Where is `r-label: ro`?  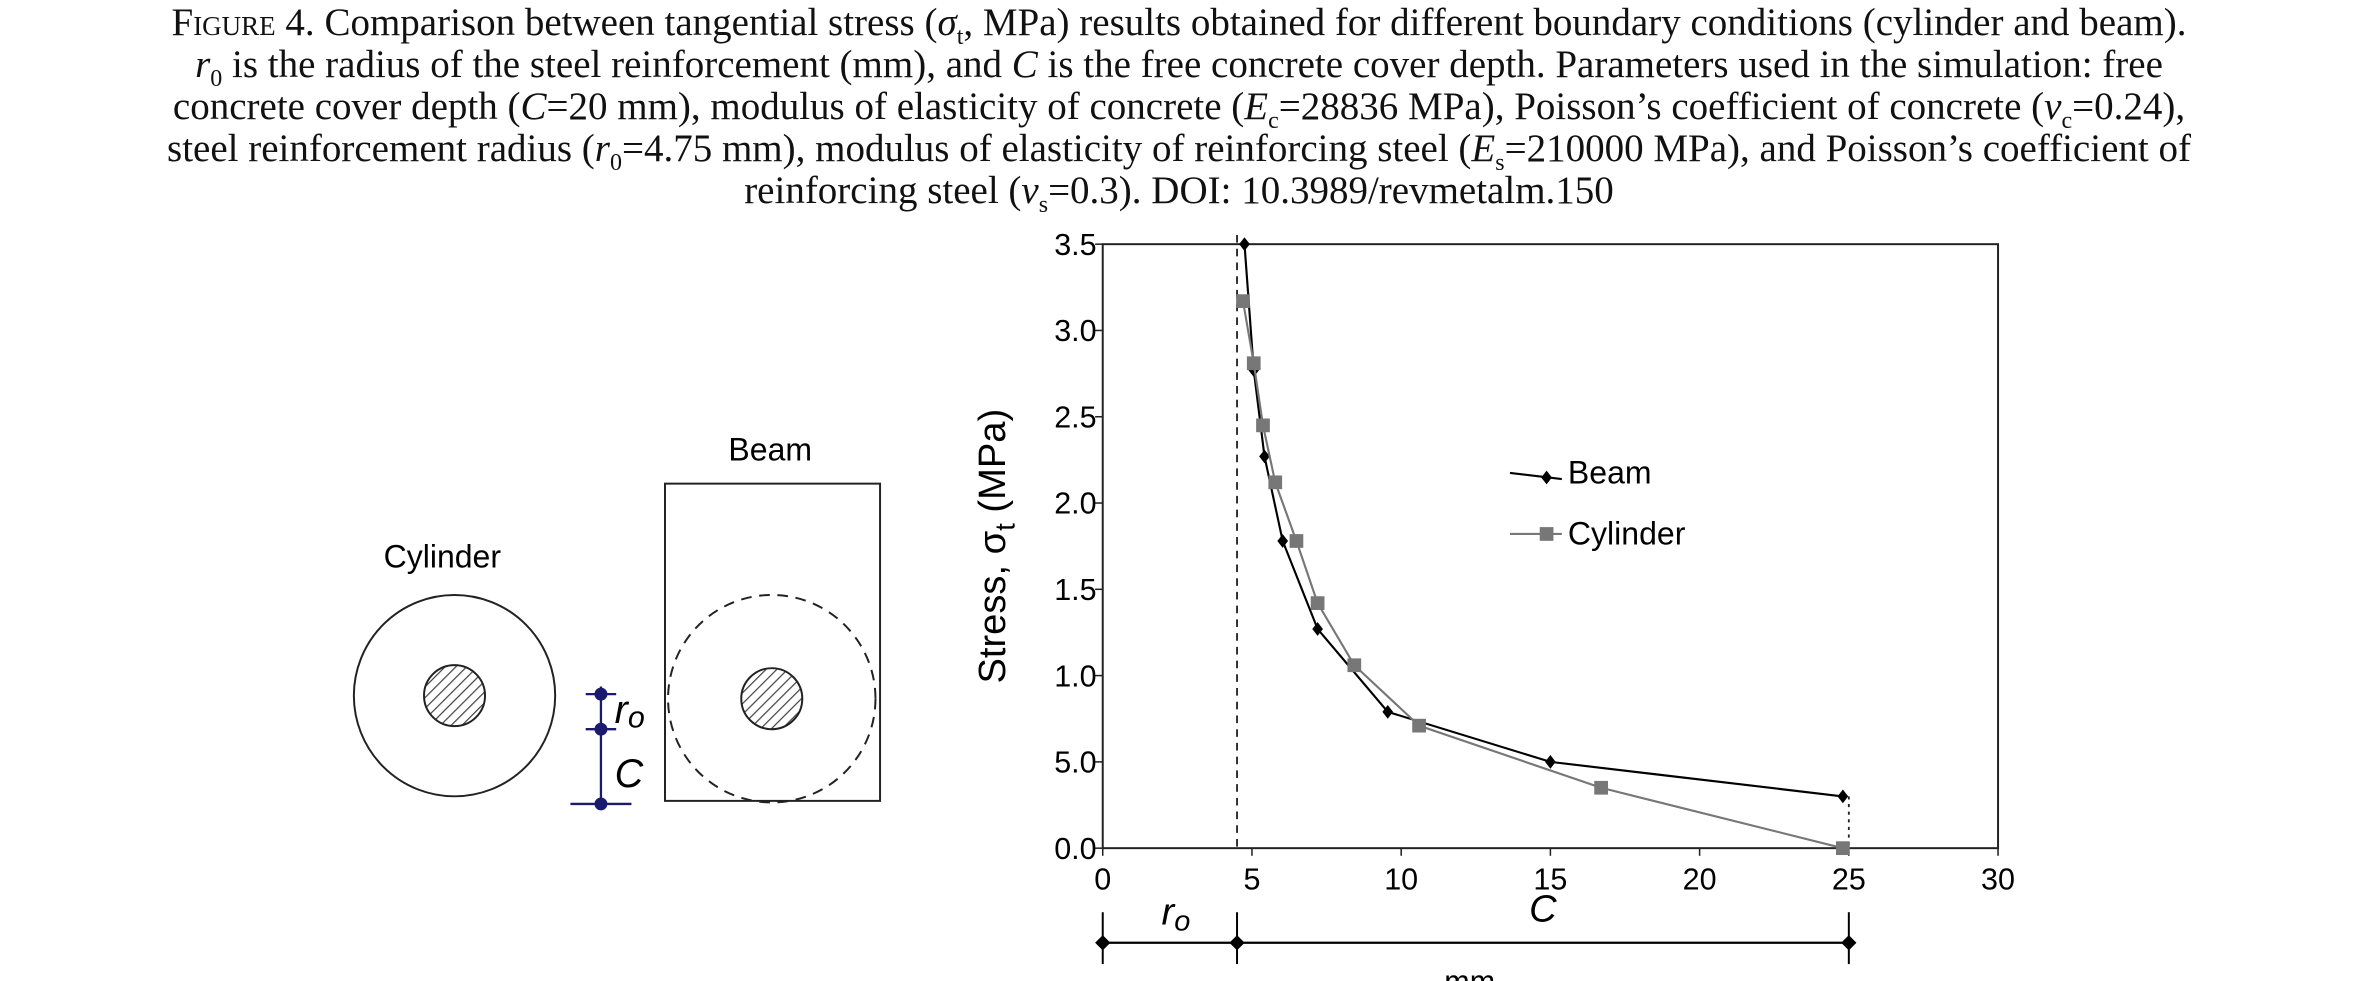 r-label: ro is located at coordinates (630, 711).